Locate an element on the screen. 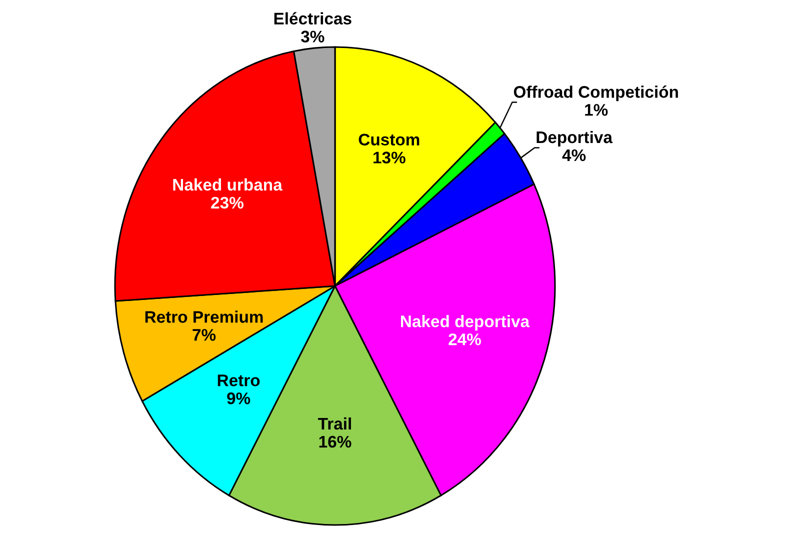 The width and height of the screenshot is (800, 533). data-label: 1% is located at coordinates (596, 110).